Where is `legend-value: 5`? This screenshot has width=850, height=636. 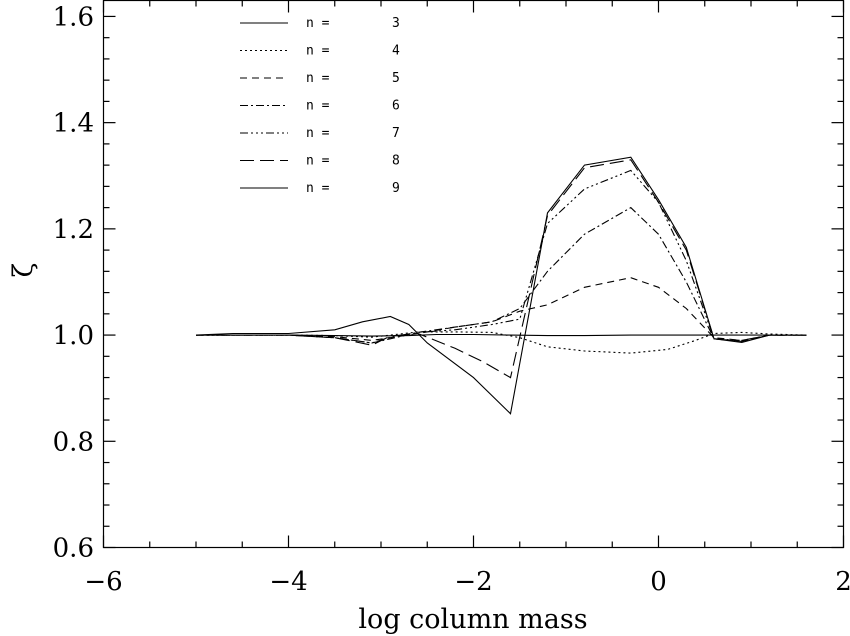
legend-value: 5 is located at coordinates (396, 78).